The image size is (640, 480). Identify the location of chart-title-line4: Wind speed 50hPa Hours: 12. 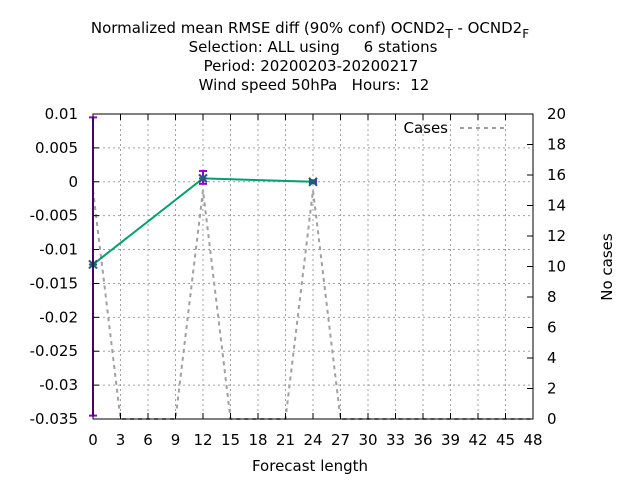
(314, 85).